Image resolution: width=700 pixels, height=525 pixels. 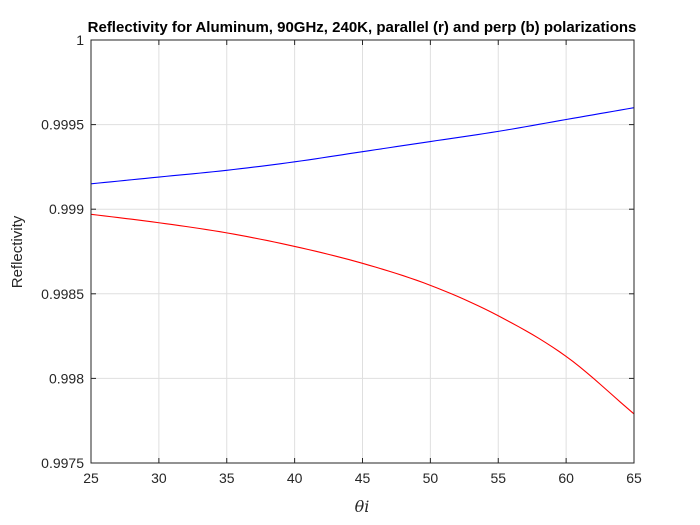 What do you see at coordinates (91, 478) in the screenshot?
I see `x-tick-label: 25` at bounding box center [91, 478].